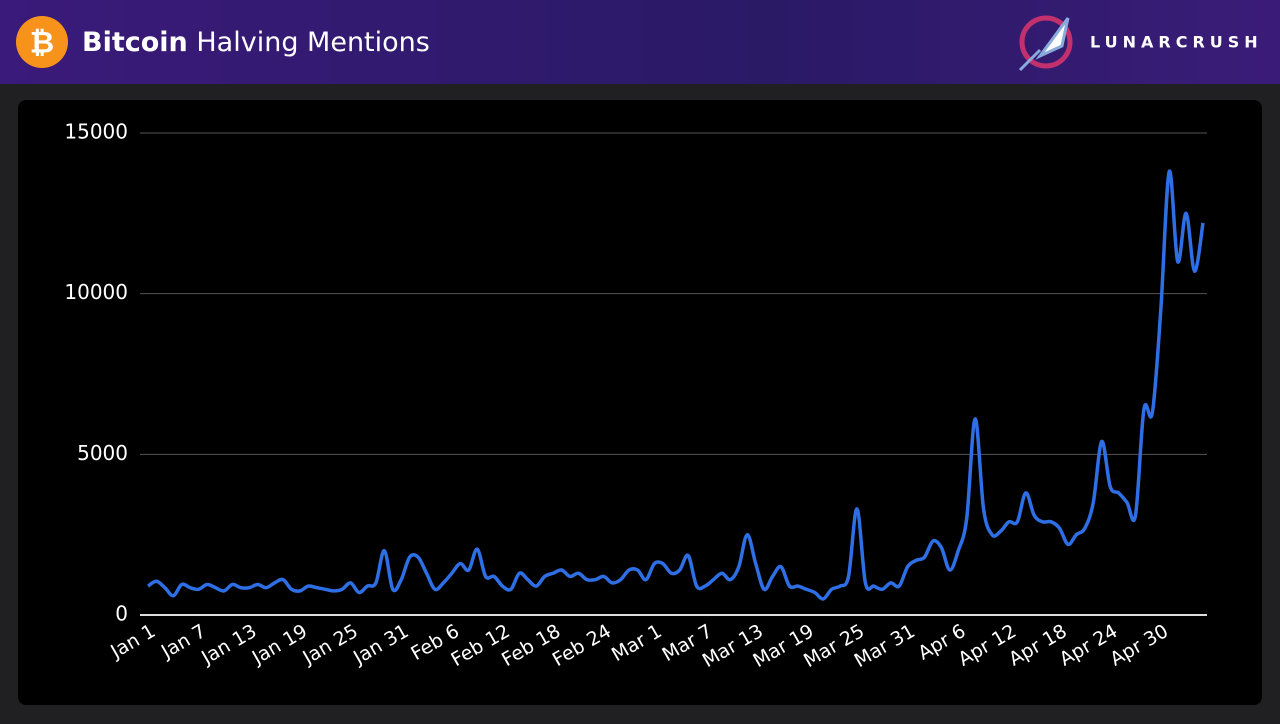 The height and width of the screenshot is (724, 1280). I want to click on y-tick-label: 0, so click(121, 614).